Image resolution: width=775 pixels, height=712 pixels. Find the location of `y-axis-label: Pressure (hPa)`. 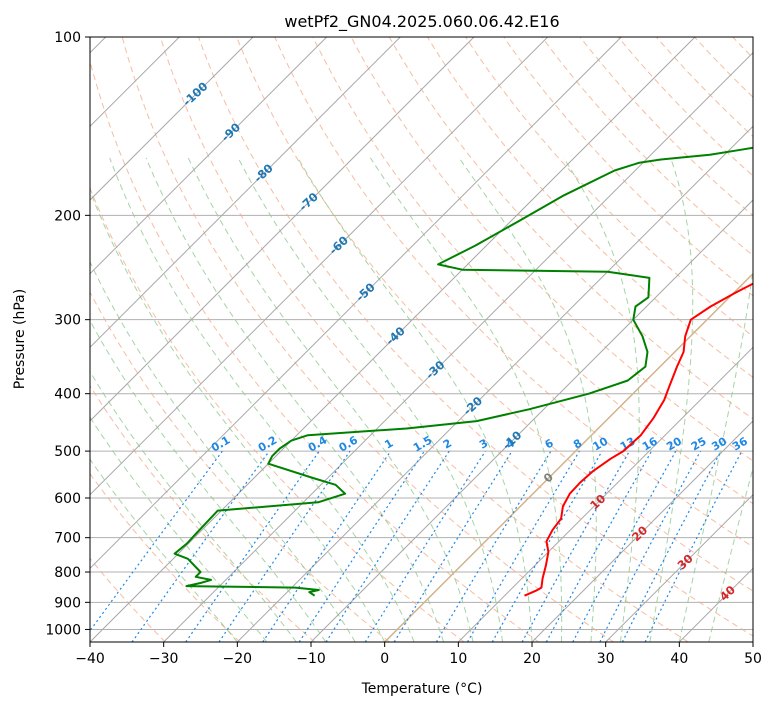

y-axis-label: Pressure (hPa) is located at coordinates (20, 339).